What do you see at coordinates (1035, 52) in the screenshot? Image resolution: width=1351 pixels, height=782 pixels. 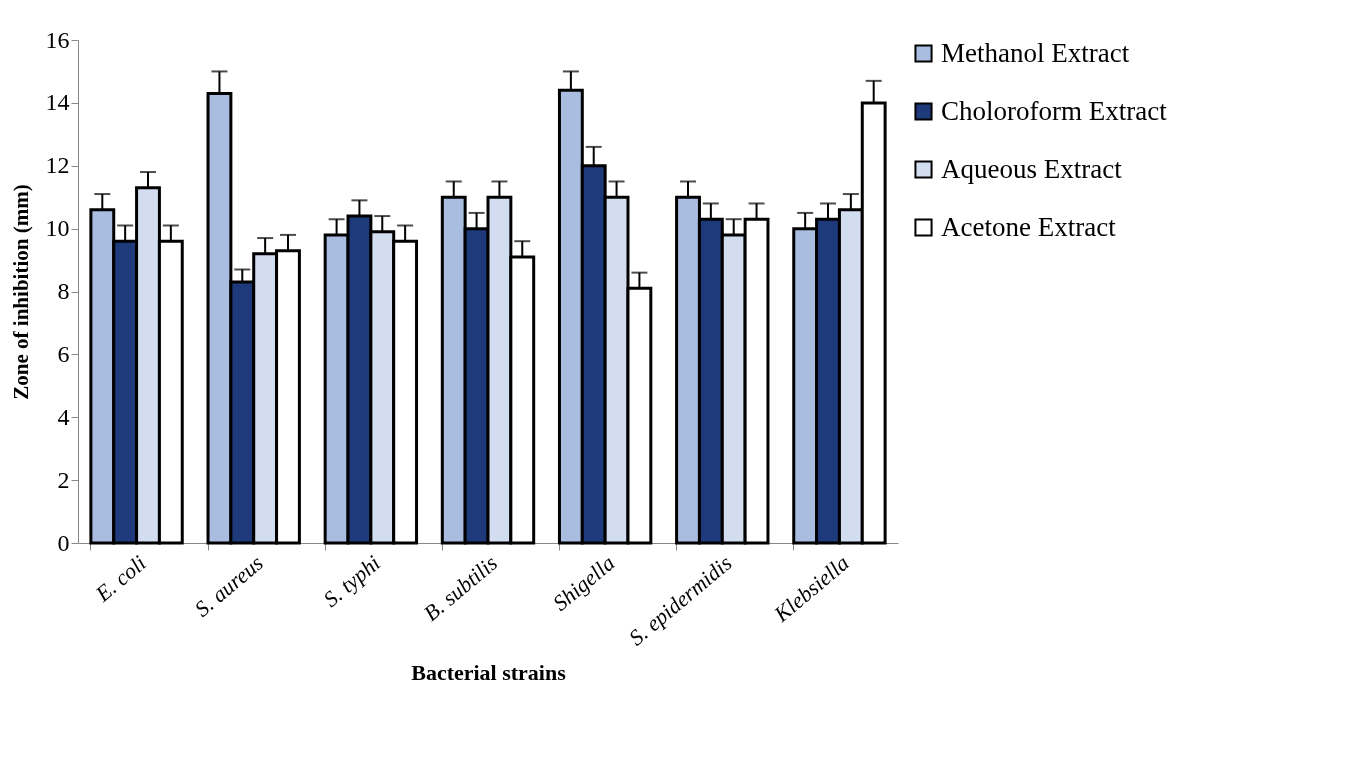 I see `legend-label: Methanol Extract` at bounding box center [1035, 52].